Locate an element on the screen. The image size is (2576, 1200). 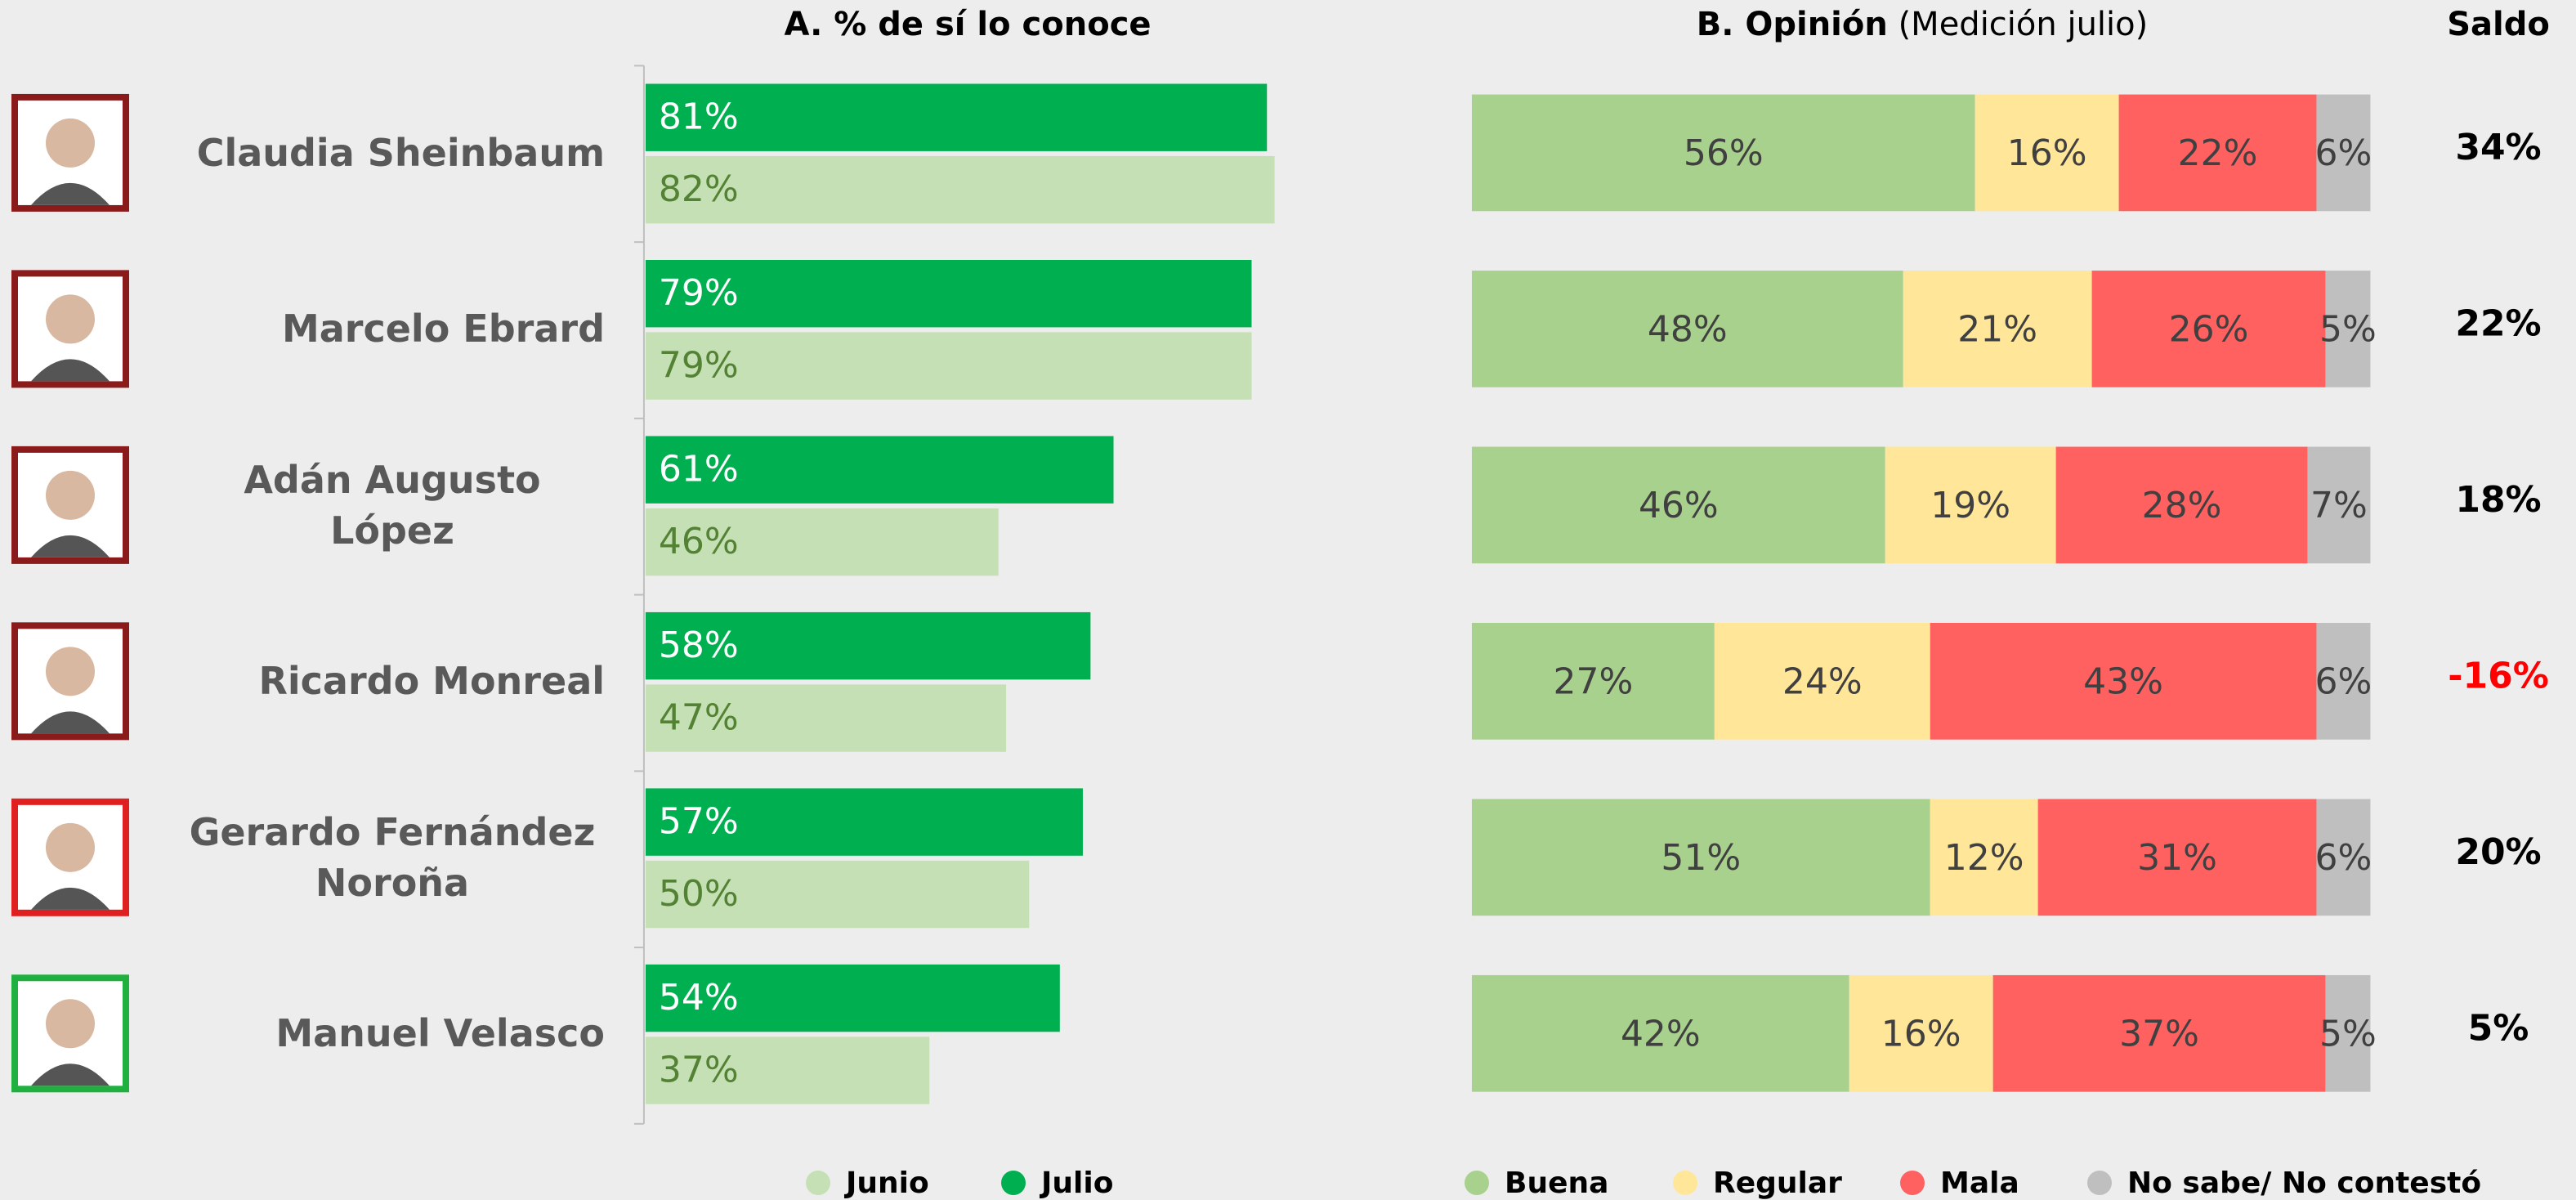
value-label: 22% is located at coordinates (2218, 153).